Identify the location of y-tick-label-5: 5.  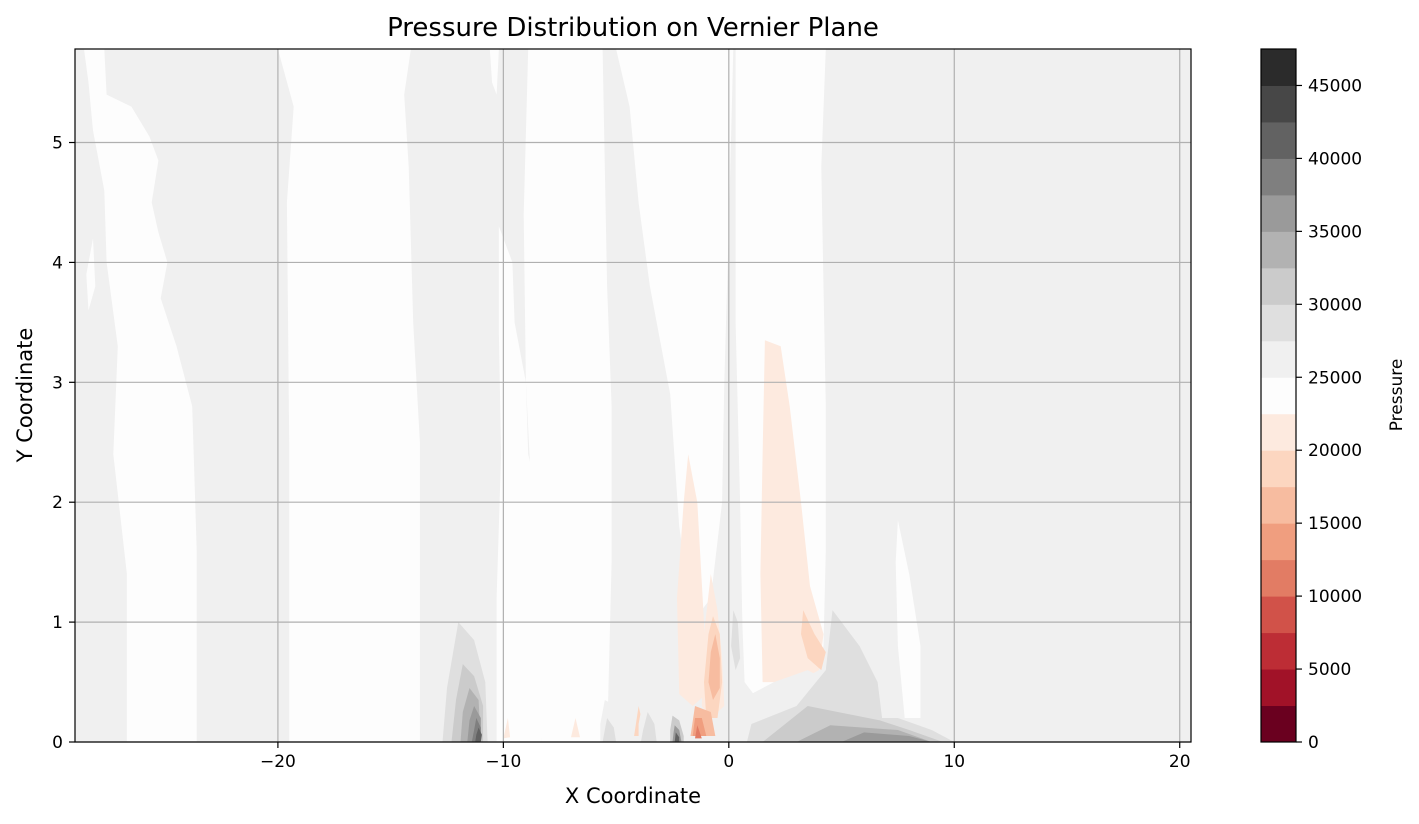
(57, 144).